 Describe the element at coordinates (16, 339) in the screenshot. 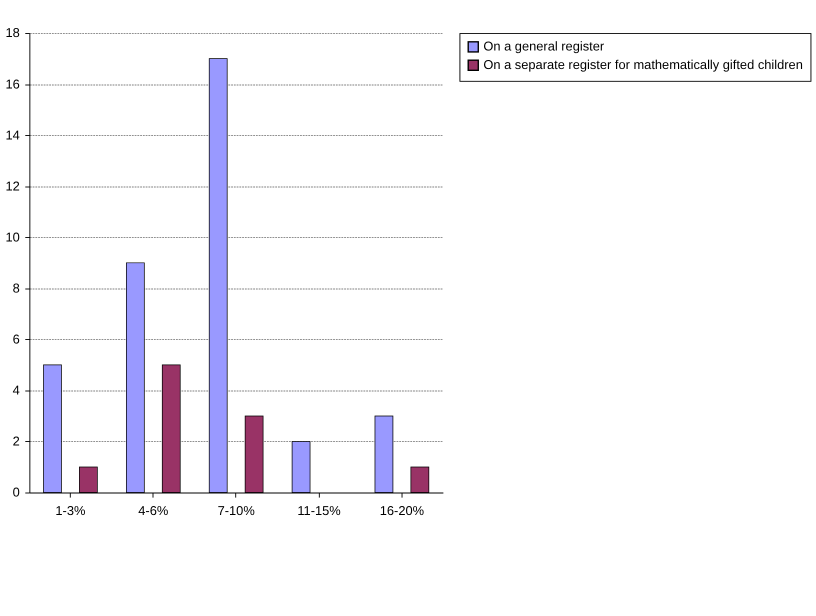

I see `y-tick-label: 6` at that location.